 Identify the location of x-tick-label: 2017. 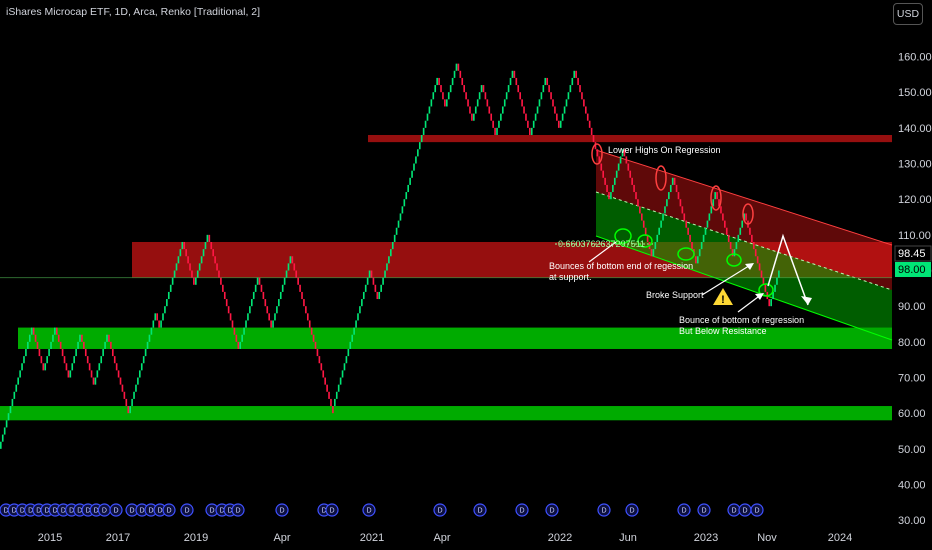
(118, 538).